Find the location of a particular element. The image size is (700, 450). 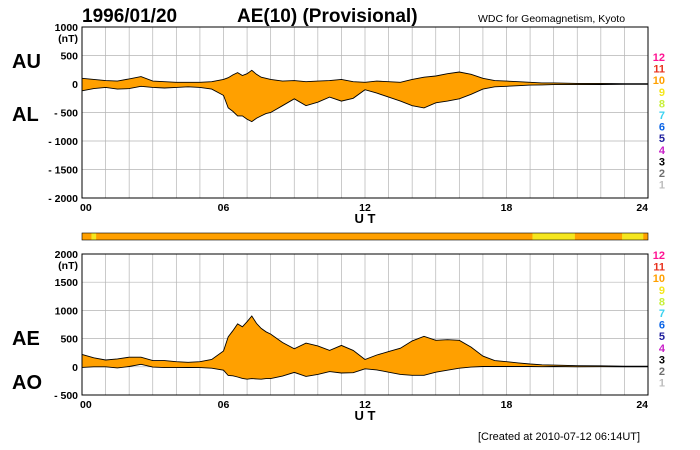

au-series-line is located at coordinates (364, 77).